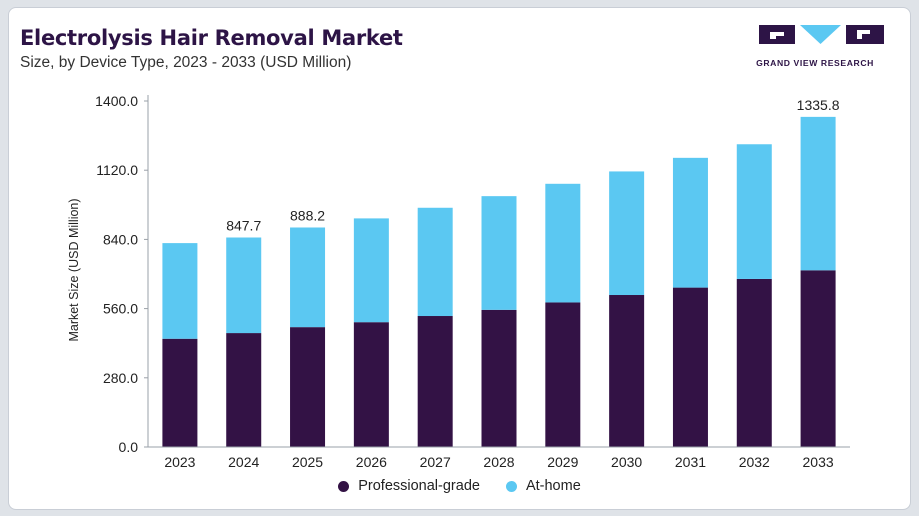 The height and width of the screenshot is (516, 919). Describe the element at coordinates (511, 486) in the screenshot. I see `legend-swatch-athome` at that location.